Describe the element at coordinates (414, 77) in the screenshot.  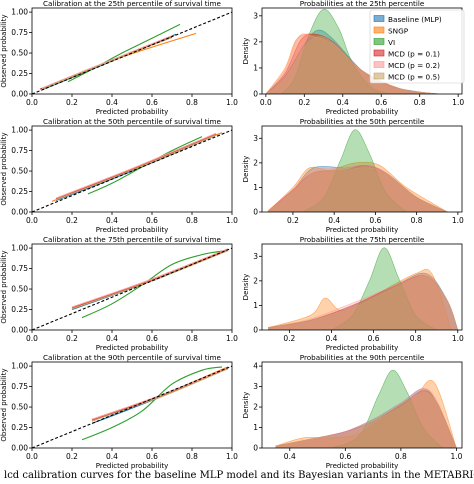
I see `legend-label: MCD (p = 0.5)` at that location.